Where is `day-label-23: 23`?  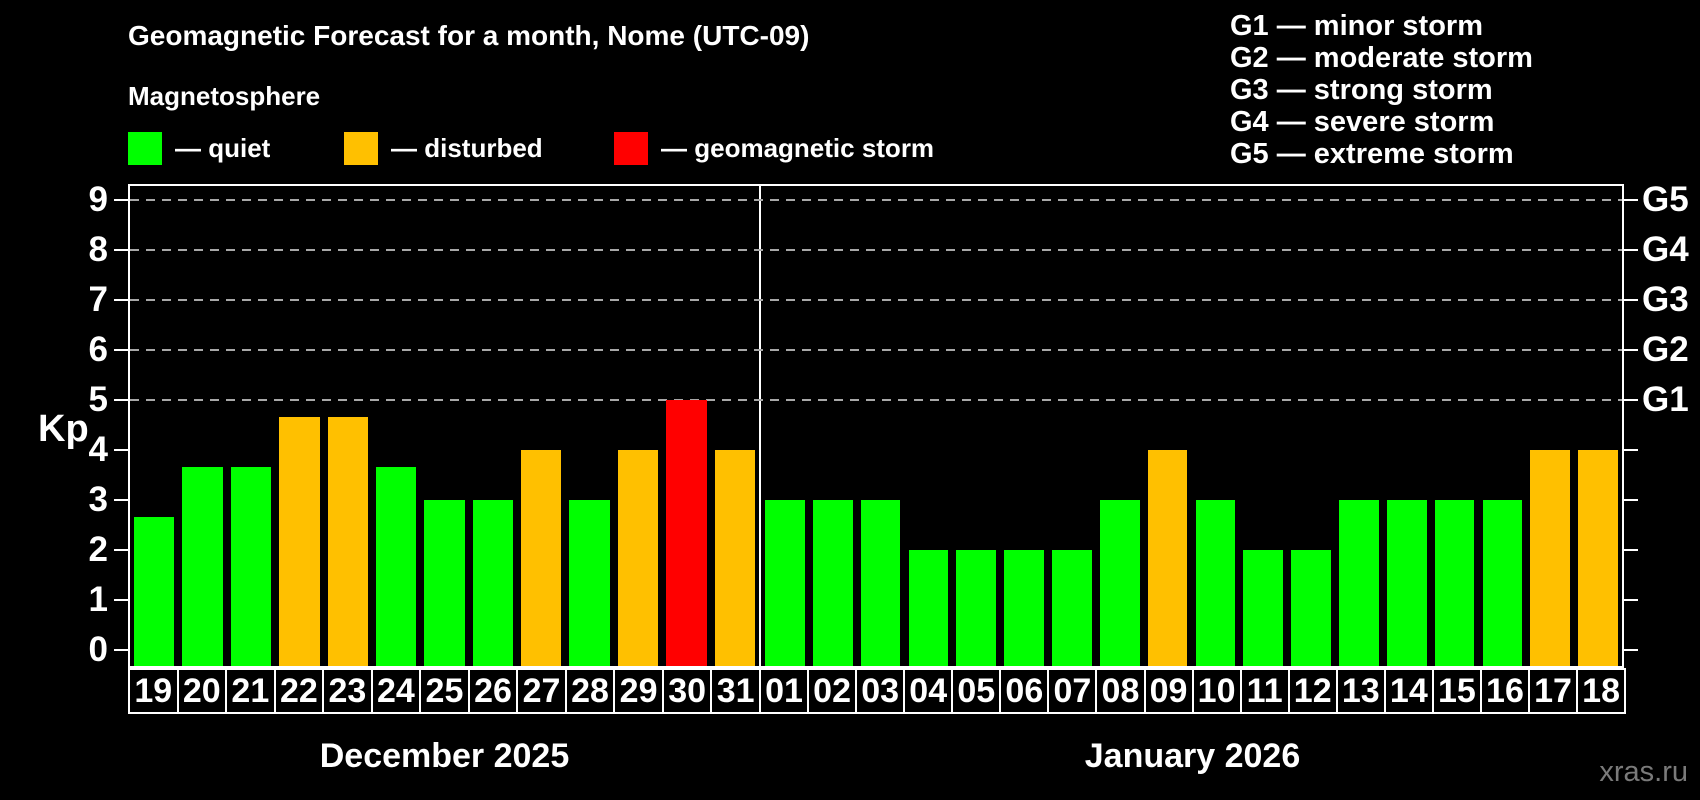
day-label-23: 23 is located at coordinates (347, 691).